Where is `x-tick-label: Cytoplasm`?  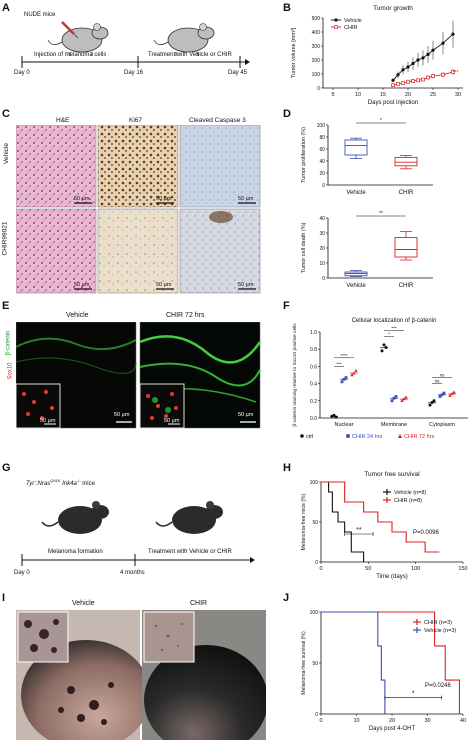
x-tick-label: Cytoplasm is located at coordinates (442, 425).